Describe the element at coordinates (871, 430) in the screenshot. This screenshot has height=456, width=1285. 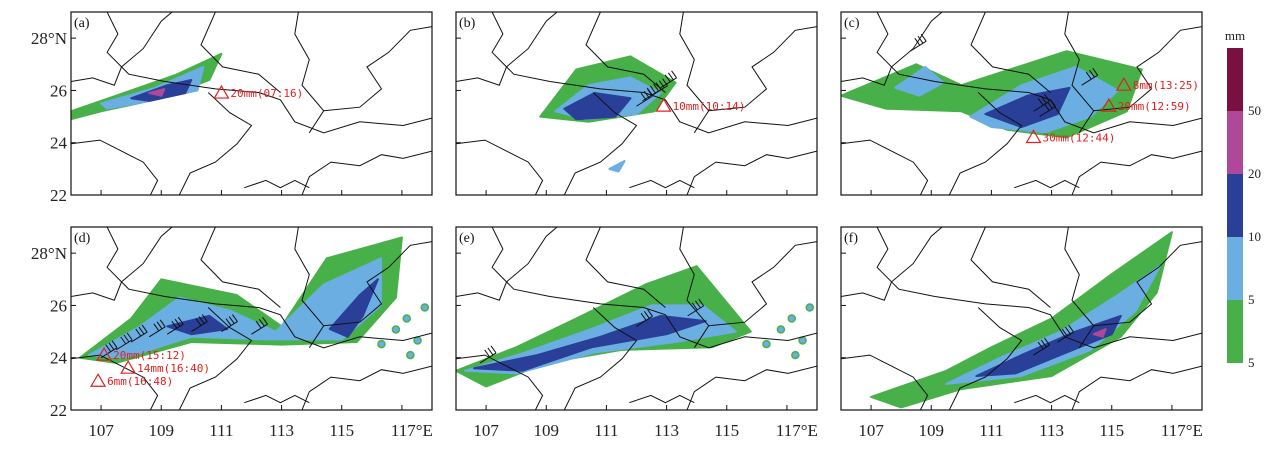
I see `x-tick-label: 107` at that location.